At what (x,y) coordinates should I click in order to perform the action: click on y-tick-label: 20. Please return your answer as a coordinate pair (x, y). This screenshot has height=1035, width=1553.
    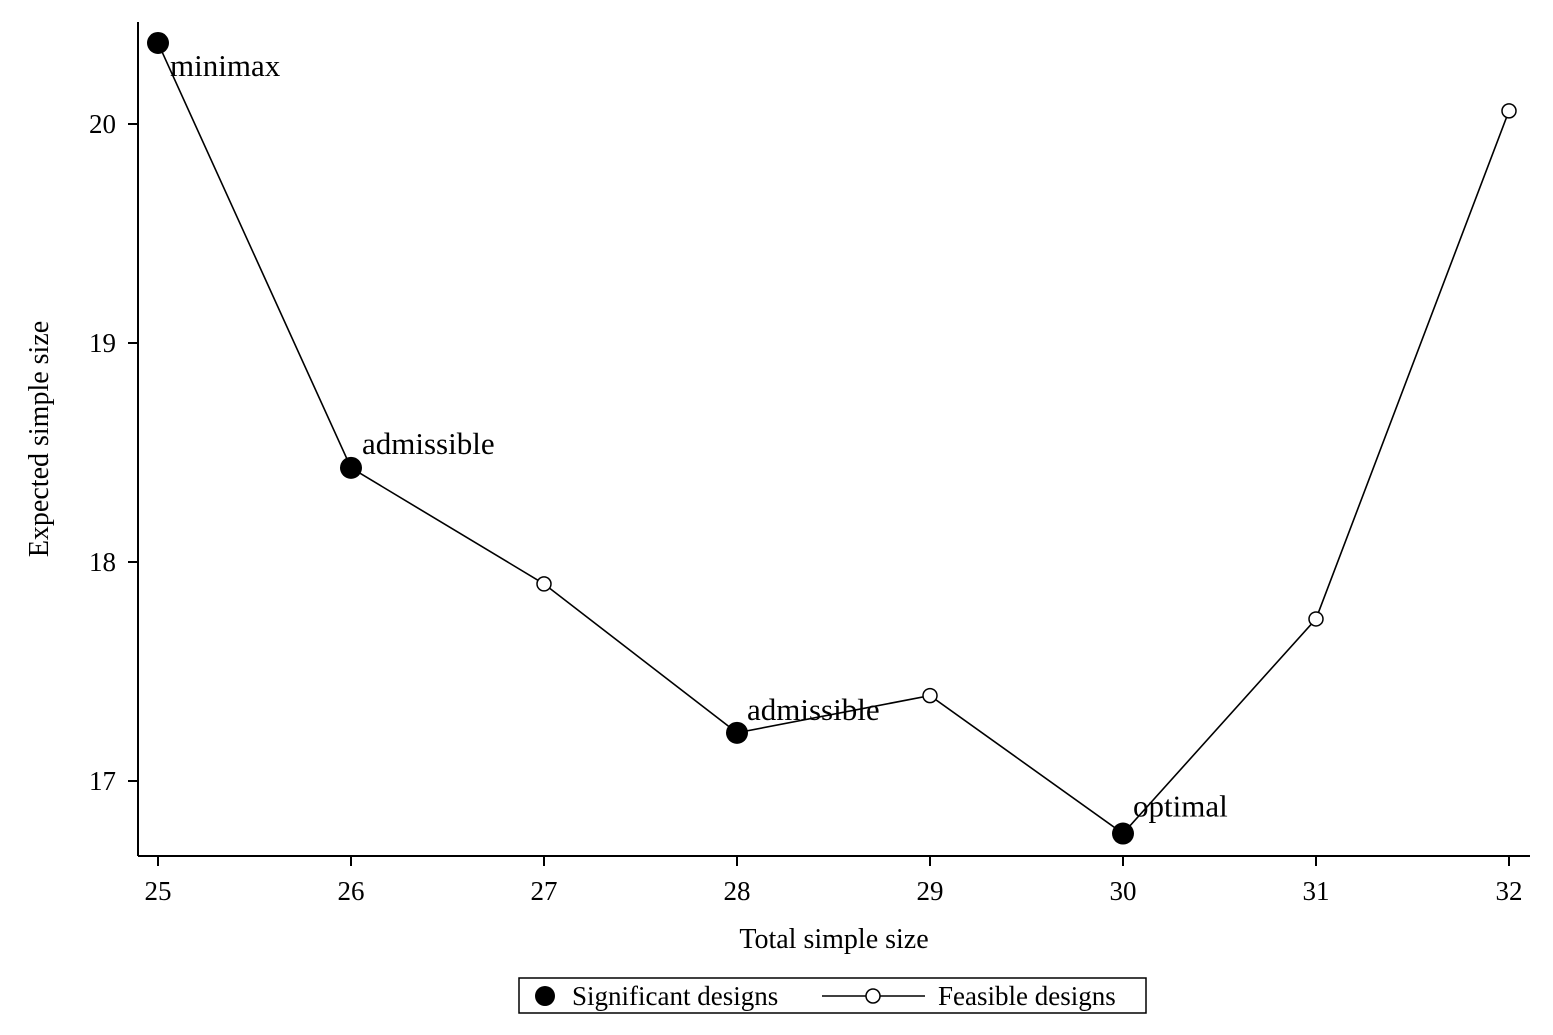
    Looking at the image, I should click on (102, 124).